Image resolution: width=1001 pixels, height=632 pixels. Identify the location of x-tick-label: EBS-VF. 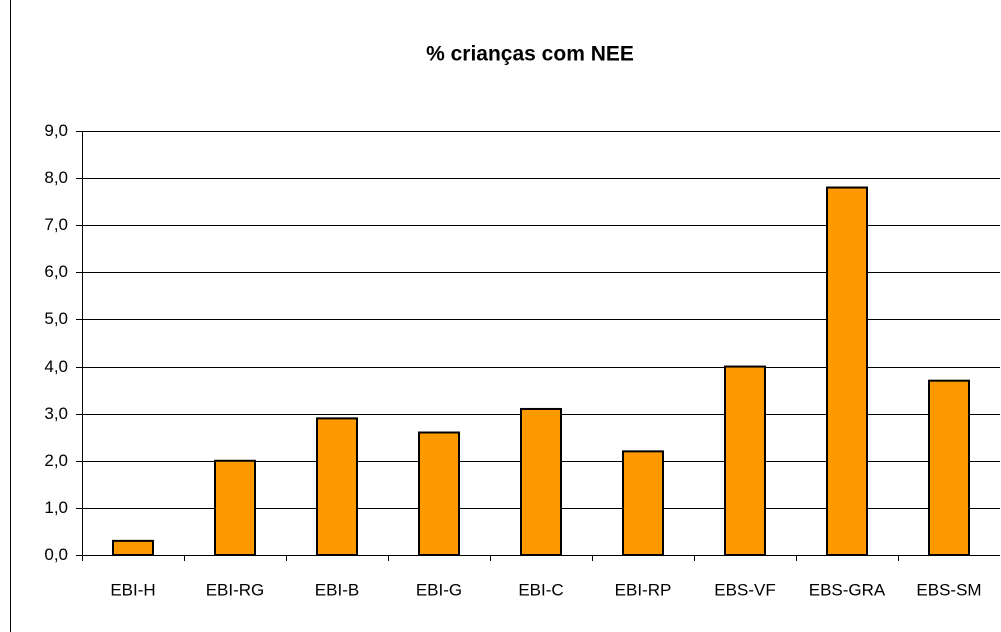
(744, 589).